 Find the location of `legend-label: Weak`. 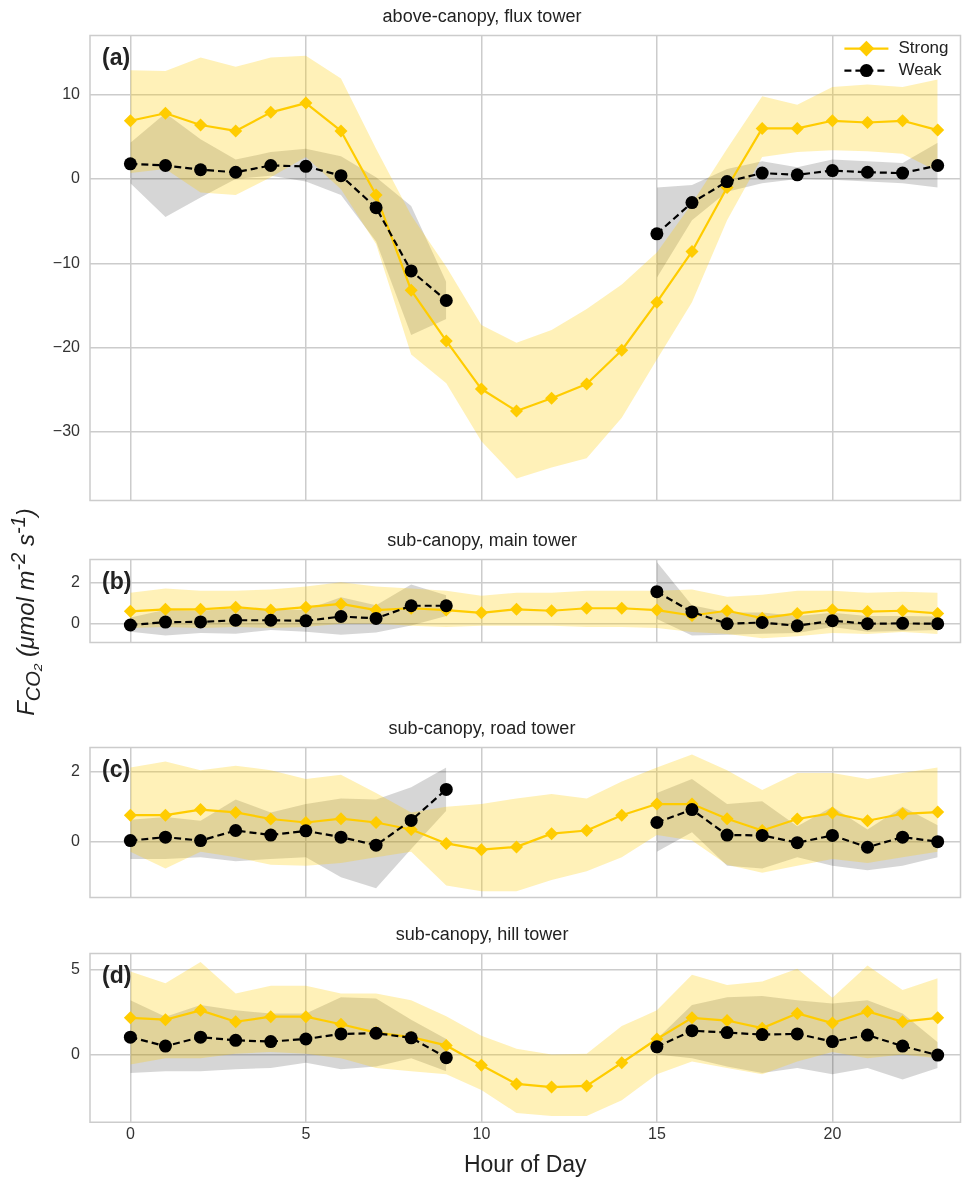

legend-label: Weak is located at coordinates (920, 70).